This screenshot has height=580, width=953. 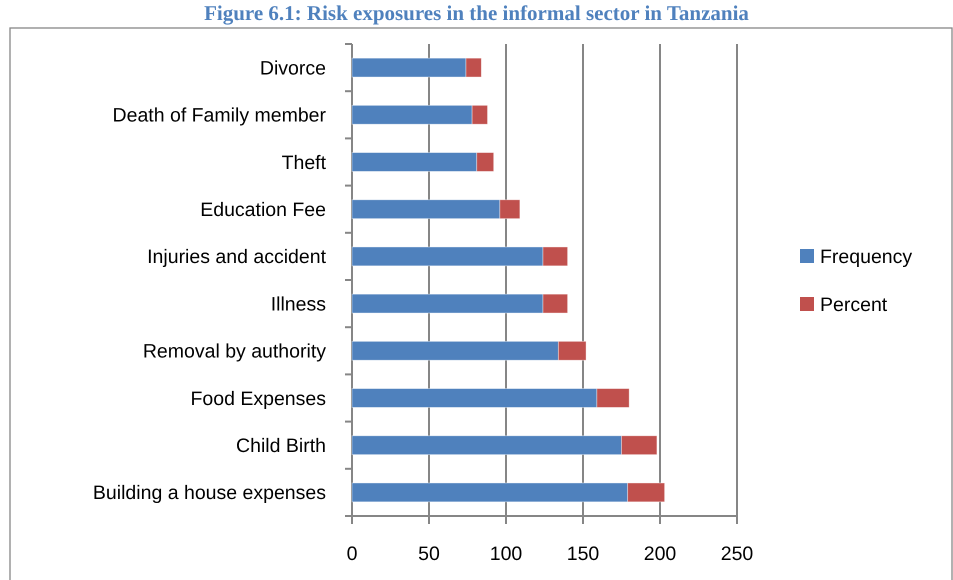 I want to click on x-tick-label: 100, so click(x=506, y=554).